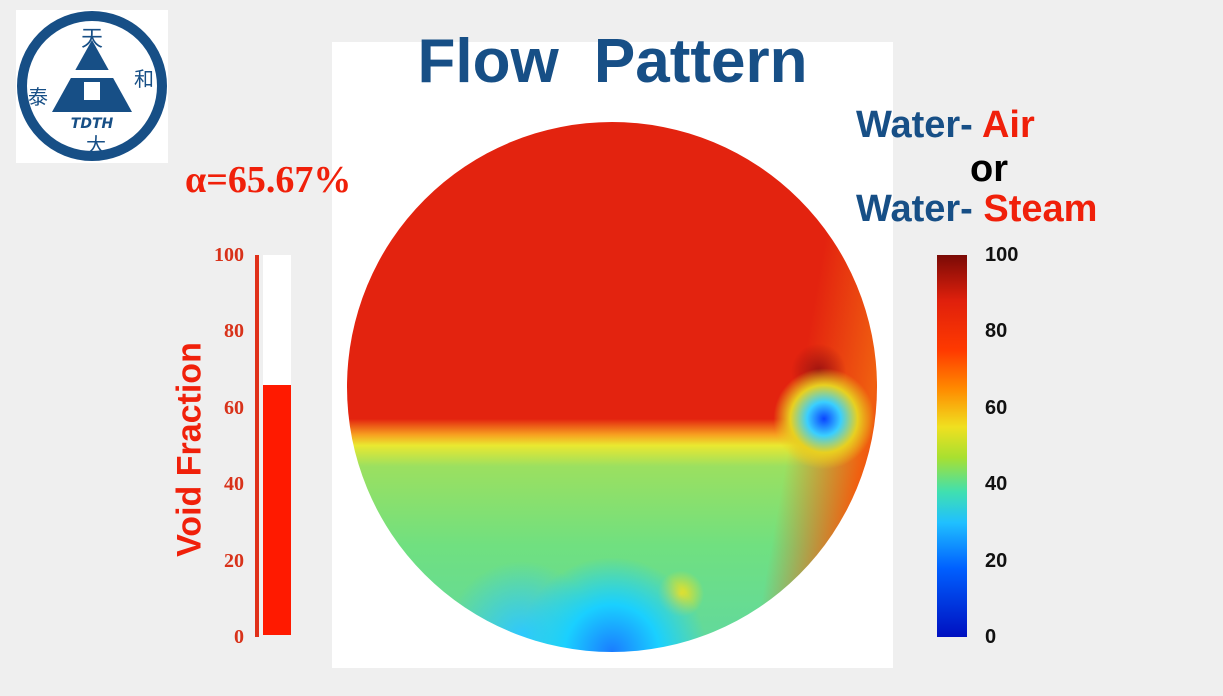 Image resolution: width=1223 pixels, height=696 pixels. What do you see at coordinates (234, 331) in the screenshot?
I see `vf-tick: 80` at bounding box center [234, 331].